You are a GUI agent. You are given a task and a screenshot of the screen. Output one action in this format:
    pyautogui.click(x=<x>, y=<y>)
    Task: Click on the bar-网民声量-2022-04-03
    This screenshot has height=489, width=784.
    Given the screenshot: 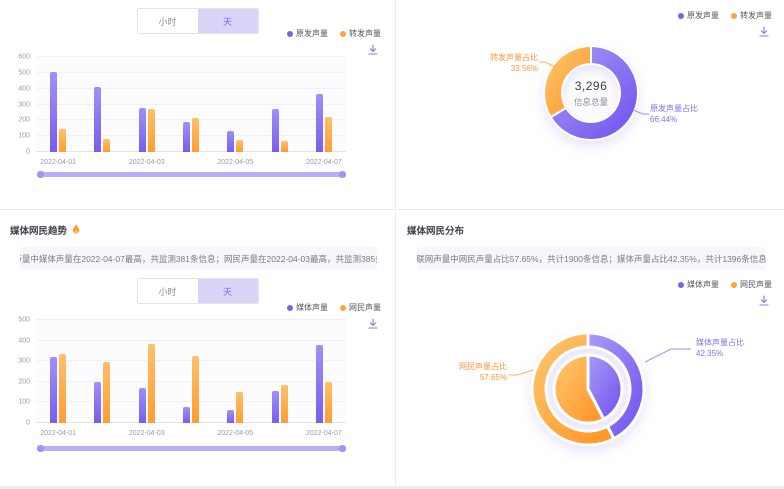 What is the action you would take?
    pyautogui.click(x=151, y=383)
    